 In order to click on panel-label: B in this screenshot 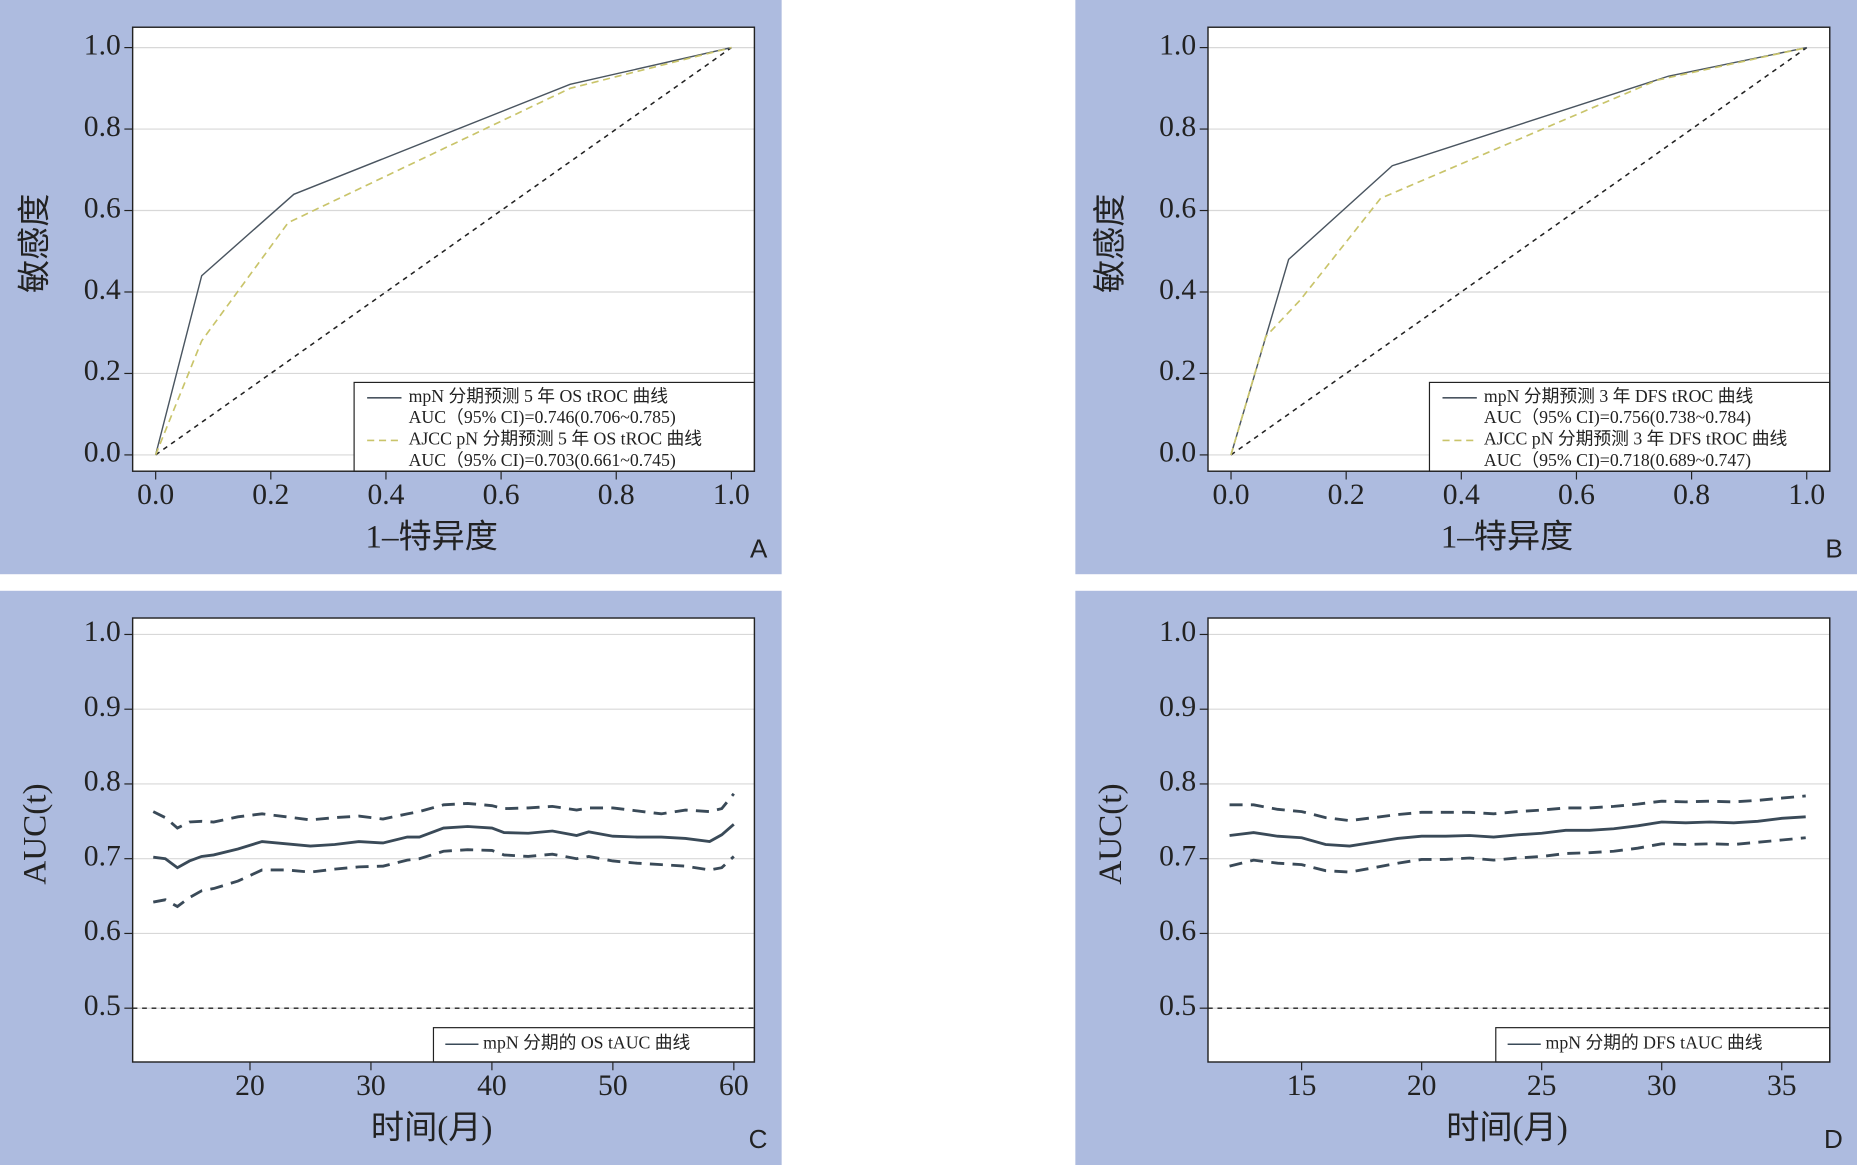, I will do `click(1833, 548)`.